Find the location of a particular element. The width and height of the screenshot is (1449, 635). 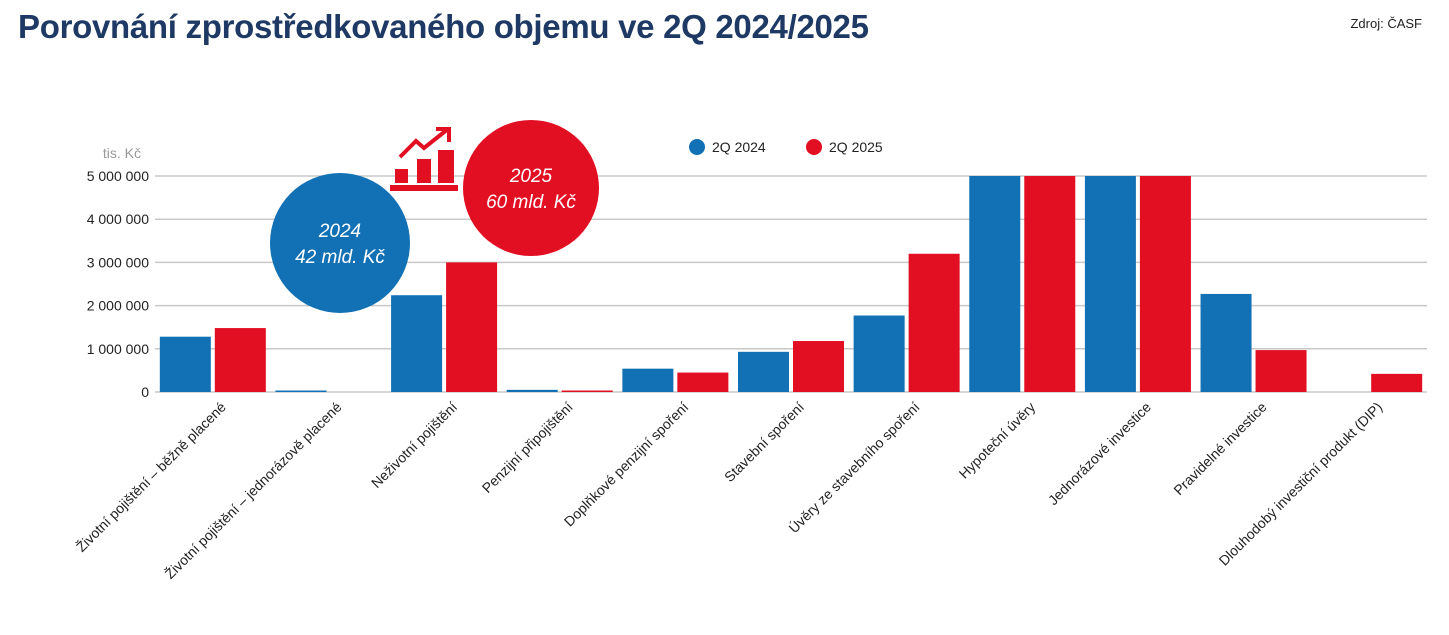

bubble-2025-year: 2025 is located at coordinates (531, 176).